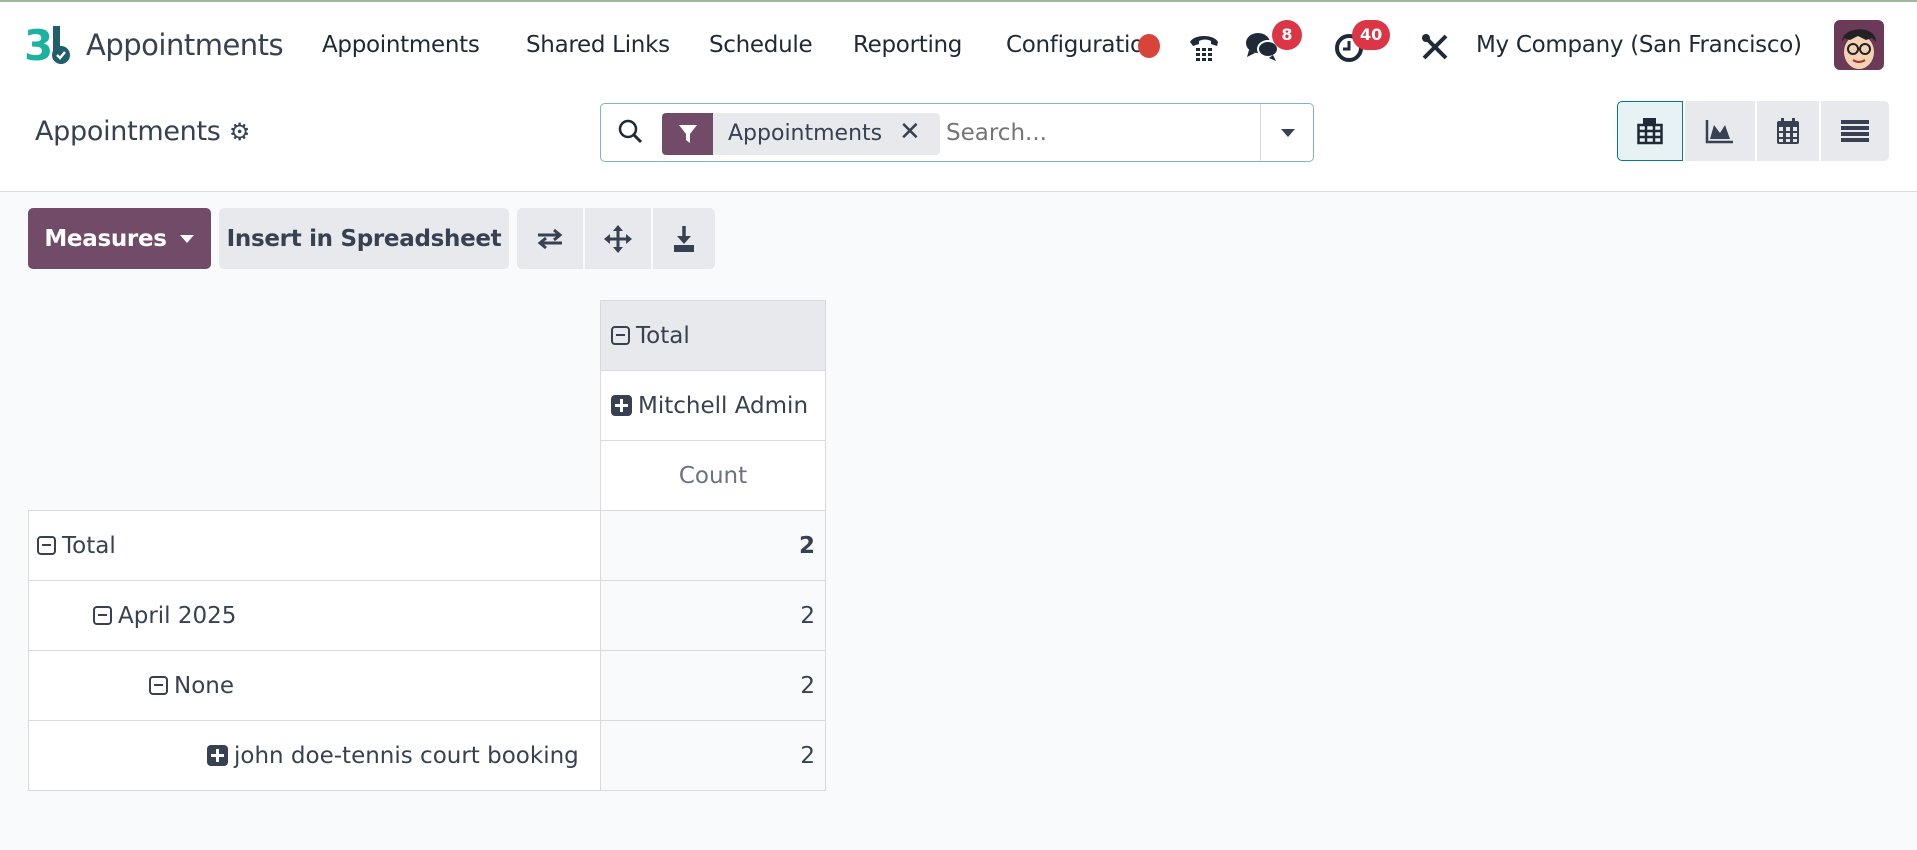  I want to click on row-label: john doe-tennis court booking, so click(406, 755).